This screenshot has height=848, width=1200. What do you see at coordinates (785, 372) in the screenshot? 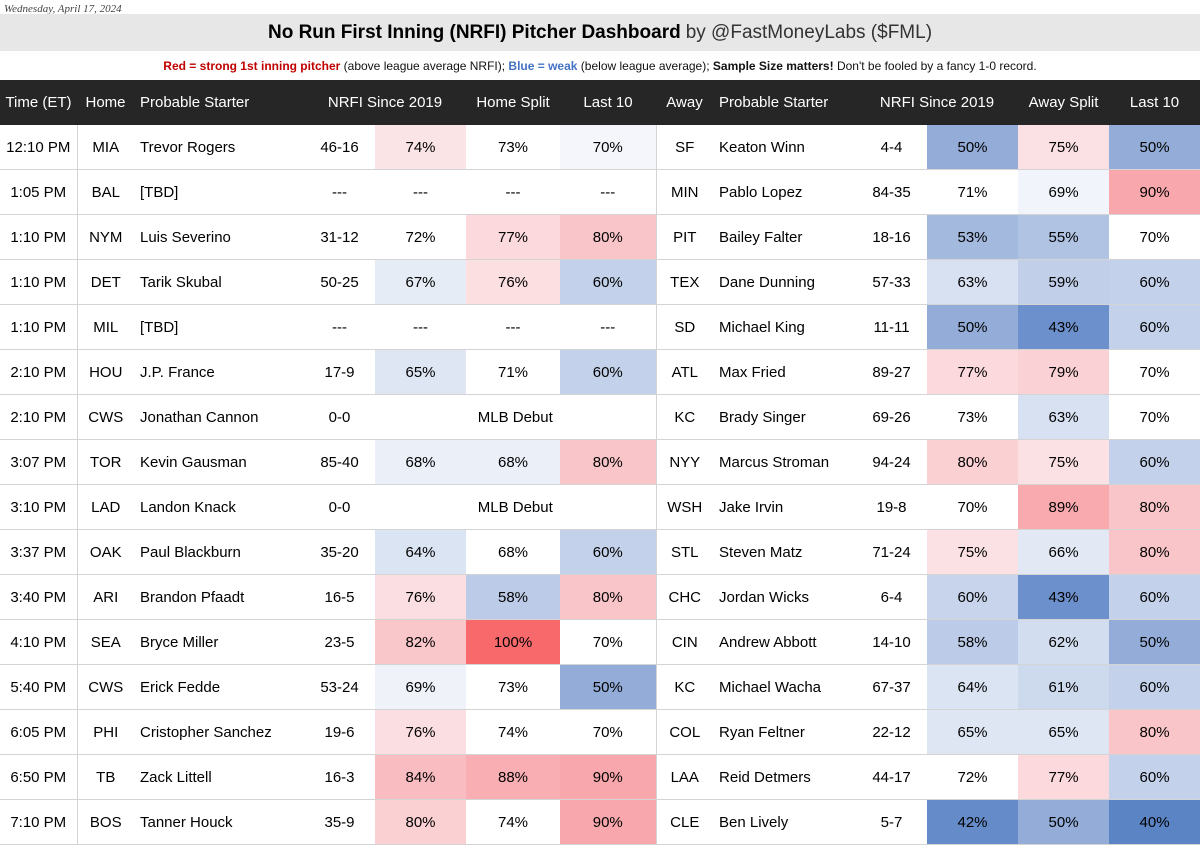
I see `away-starter: Max Fried` at bounding box center [785, 372].